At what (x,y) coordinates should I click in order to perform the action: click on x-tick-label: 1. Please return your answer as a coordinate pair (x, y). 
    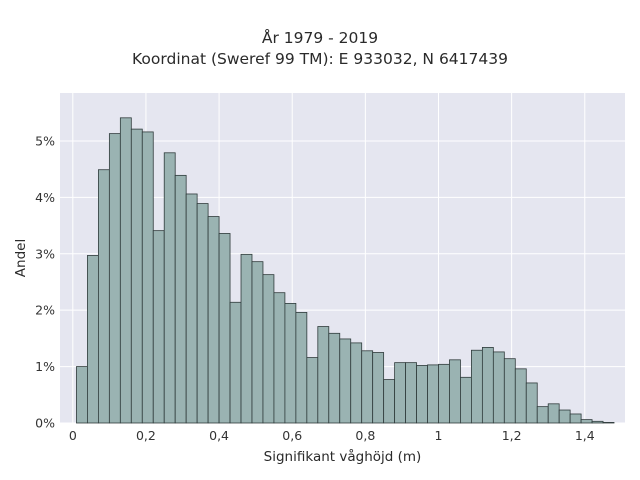
    Looking at the image, I should click on (439, 435).